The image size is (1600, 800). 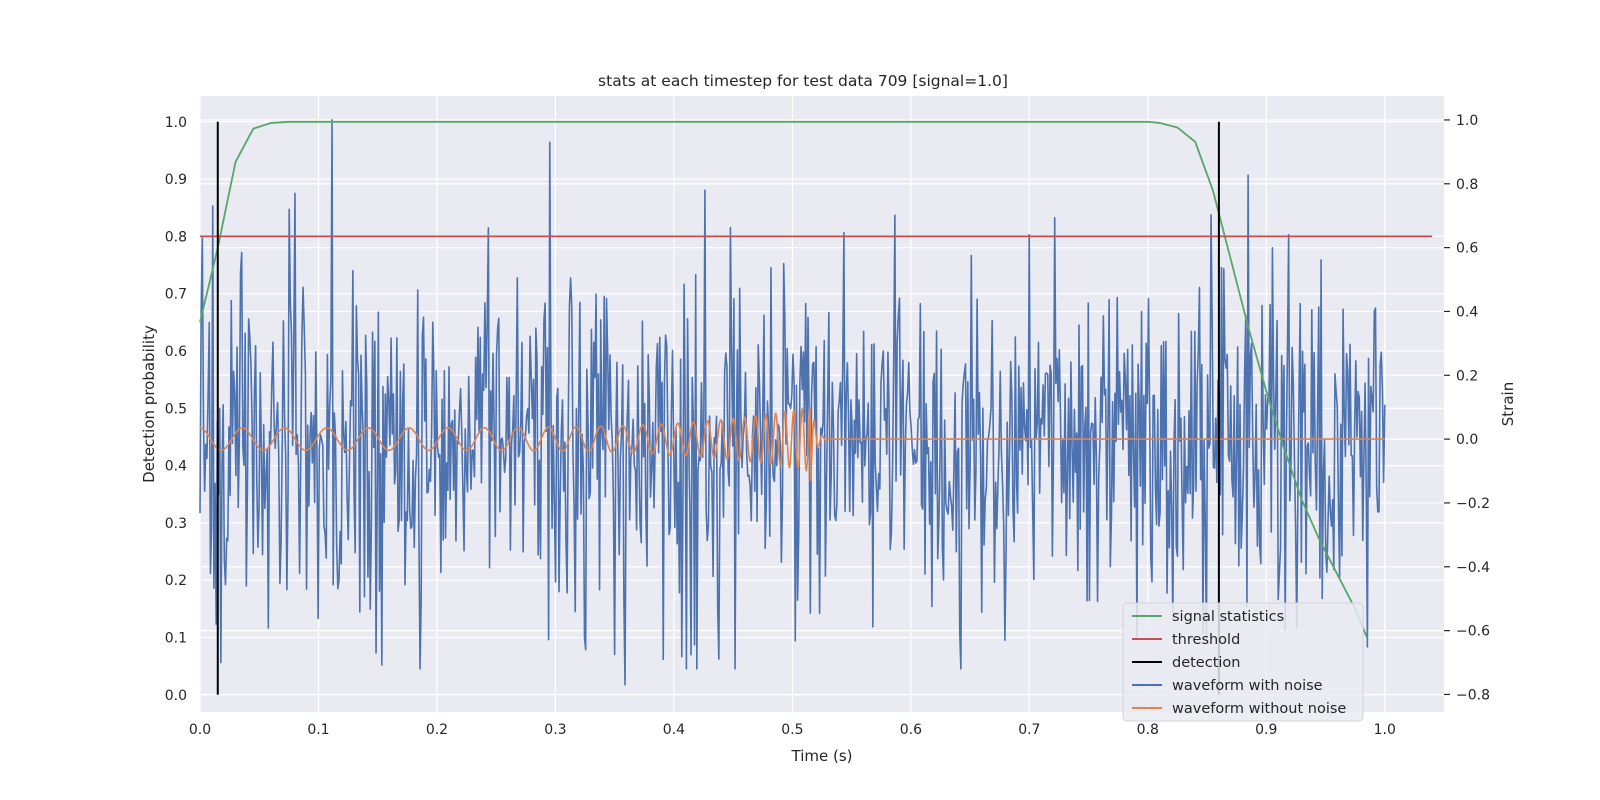 I want to click on x-axis-ticks: 0.0 0.1 0.2 0.3 0.4 0.5 0.6 0.7 0.8 0.9 1.0, so click(x=792, y=730).